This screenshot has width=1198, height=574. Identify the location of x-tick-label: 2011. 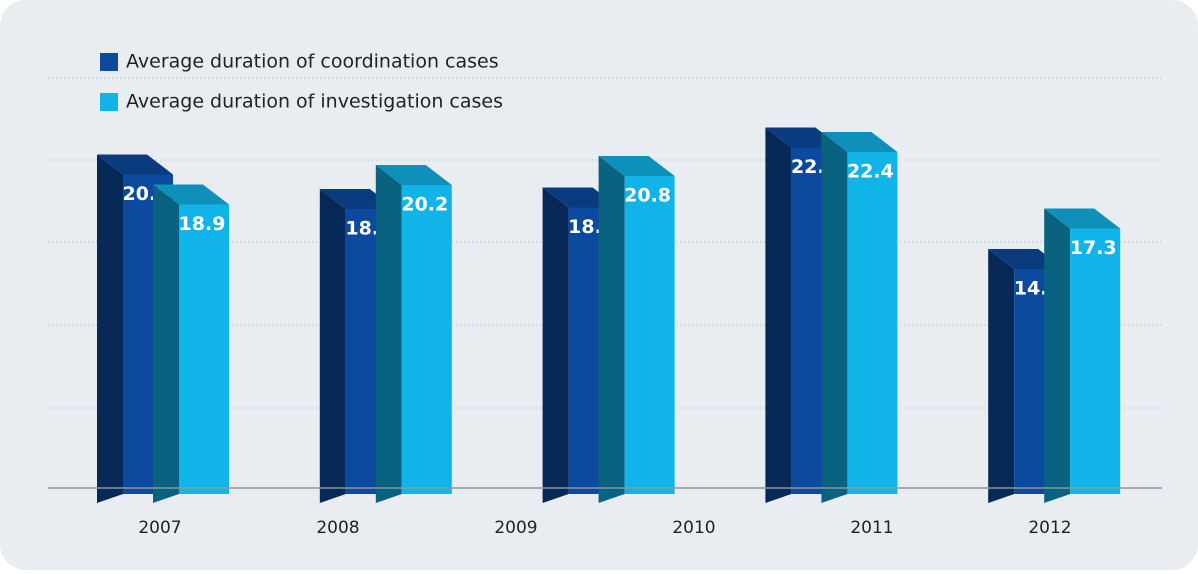
(871, 528).